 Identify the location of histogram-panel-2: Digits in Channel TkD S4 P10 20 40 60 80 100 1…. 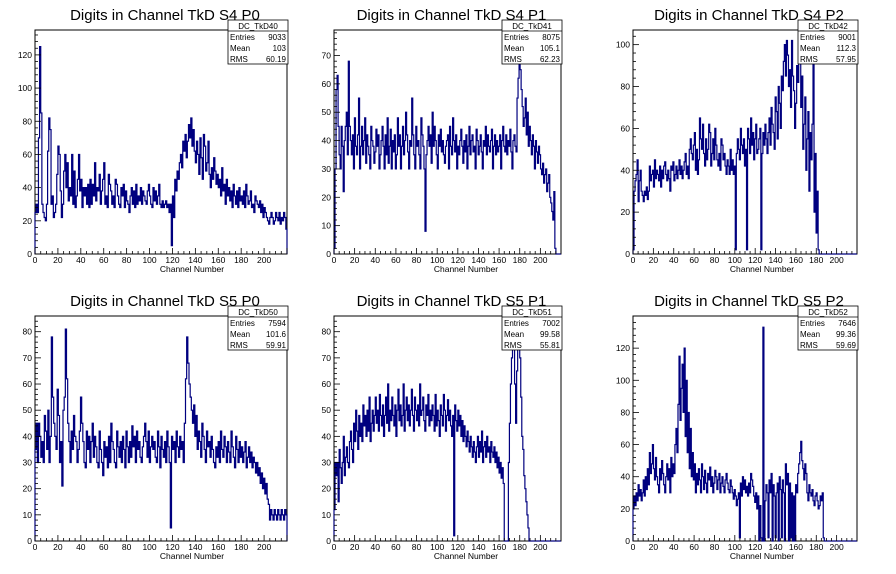
(442, 140).